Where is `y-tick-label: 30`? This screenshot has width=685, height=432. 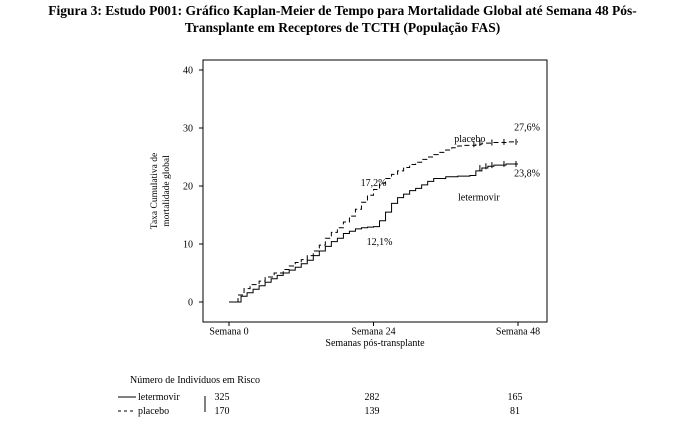 y-tick-label: 30 is located at coordinates (188, 129).